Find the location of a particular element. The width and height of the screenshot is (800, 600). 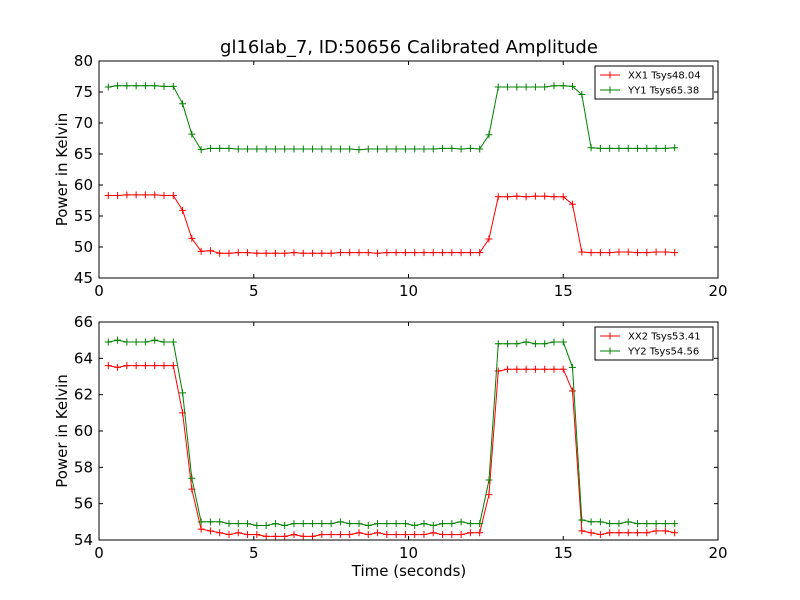

y-tick-label: 64 is located at coordinates (83, 358).